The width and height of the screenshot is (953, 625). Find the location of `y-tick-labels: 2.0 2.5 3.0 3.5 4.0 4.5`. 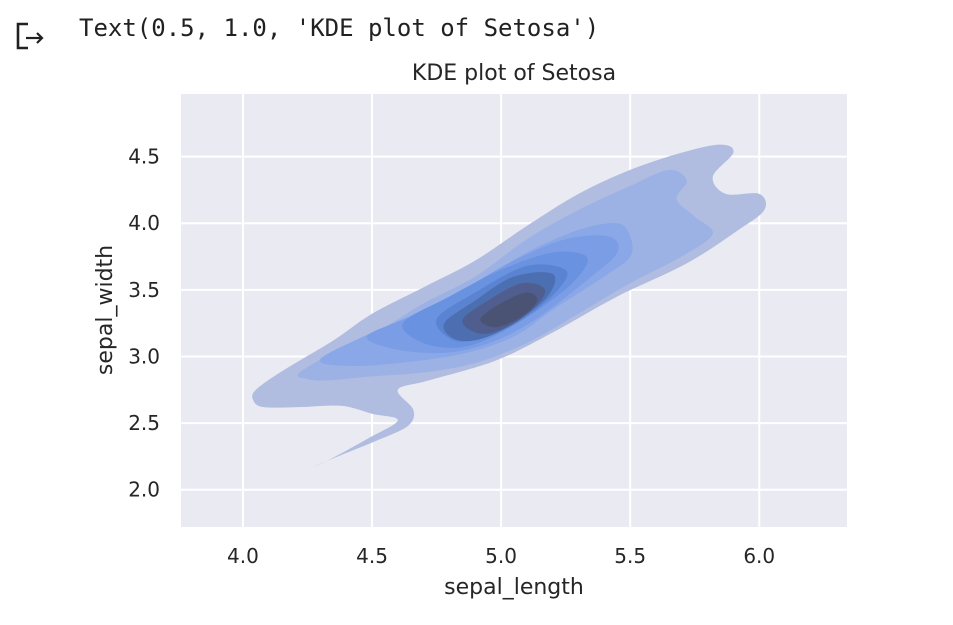

y-tick-labels: 2.0 2.5 3.0 3.5 4.0 4.5 is located at coordinates (144, 323).